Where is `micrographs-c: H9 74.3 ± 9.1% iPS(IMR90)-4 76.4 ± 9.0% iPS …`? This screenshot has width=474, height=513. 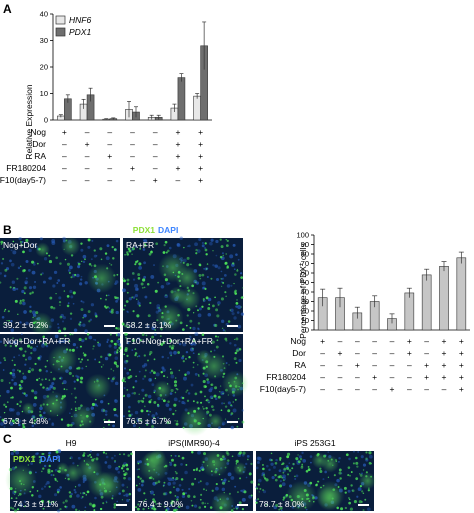 micrographs-c: H9 74.3 ± 9.1% iPS(IMR90)-4 76.4 ± 9.0% iPS … is located at coordinates (191, 475).